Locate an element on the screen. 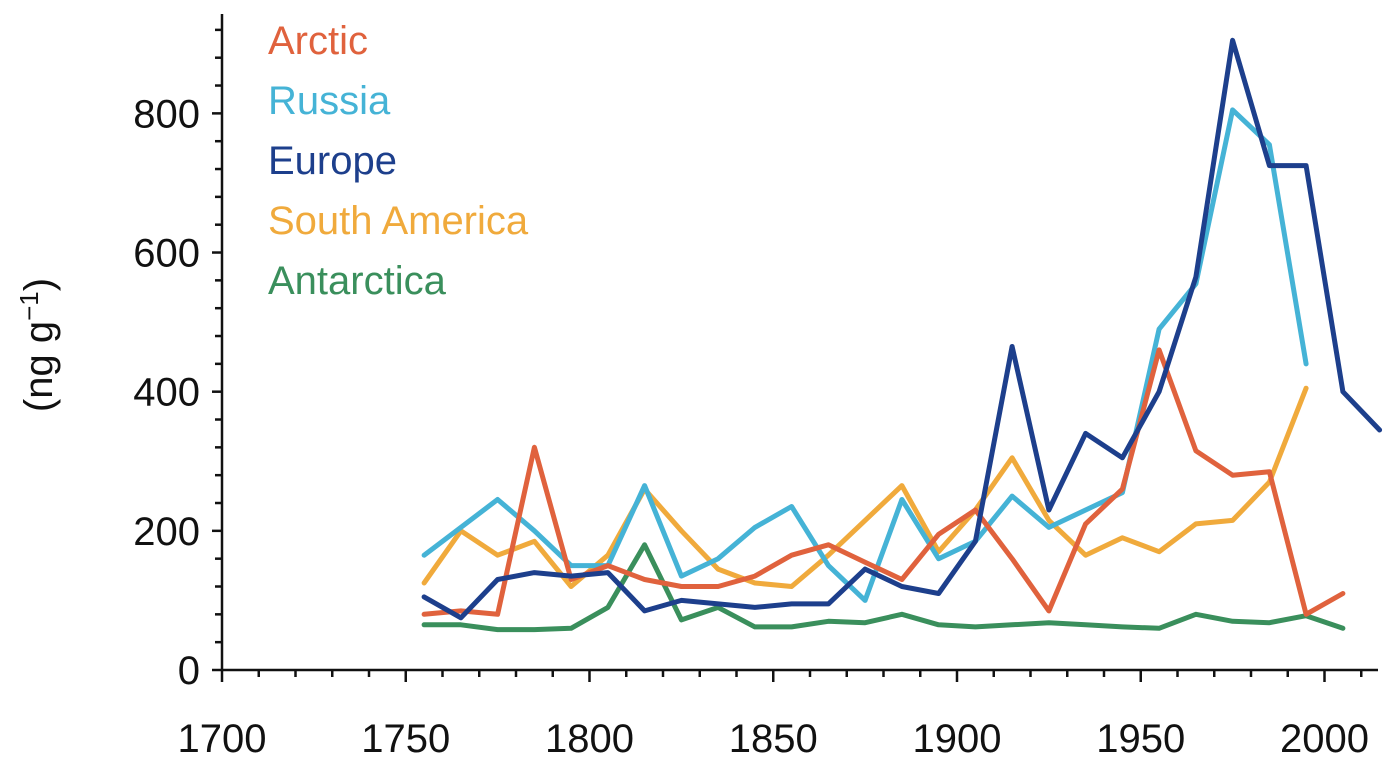 The width and height of the screenshot is (1385, 760). y-axis-title: (ng g−1) is located at coordinates (37, 345).